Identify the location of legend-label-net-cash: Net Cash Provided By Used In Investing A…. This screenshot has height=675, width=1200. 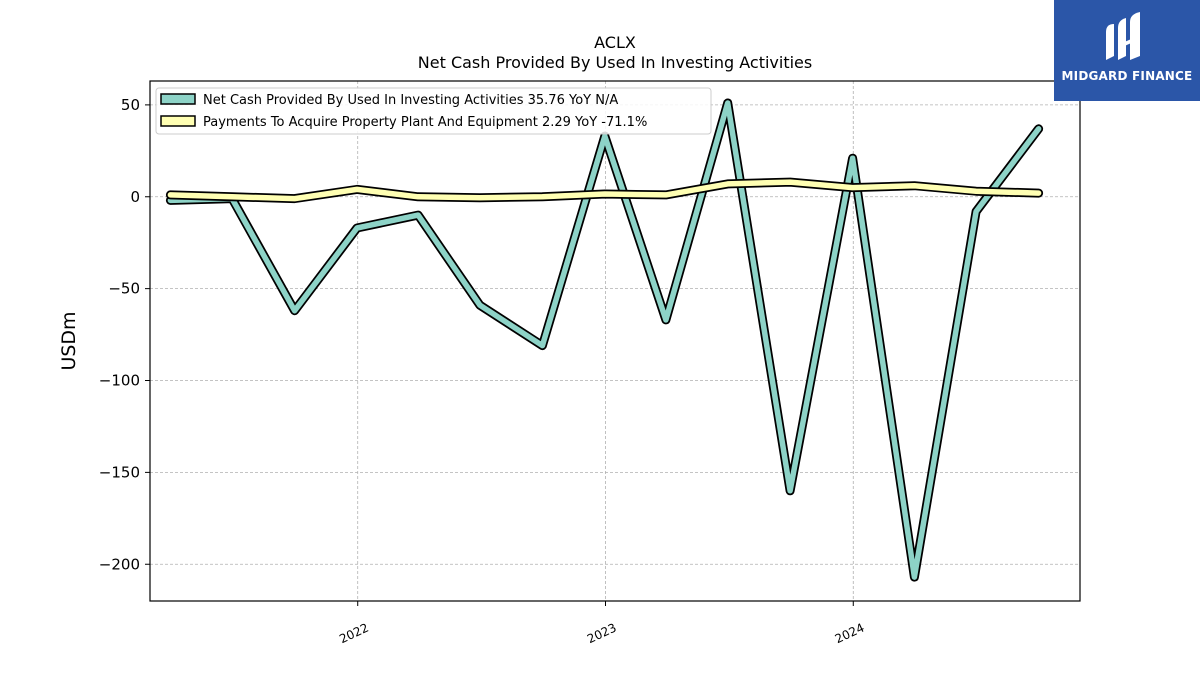
(410, 100).